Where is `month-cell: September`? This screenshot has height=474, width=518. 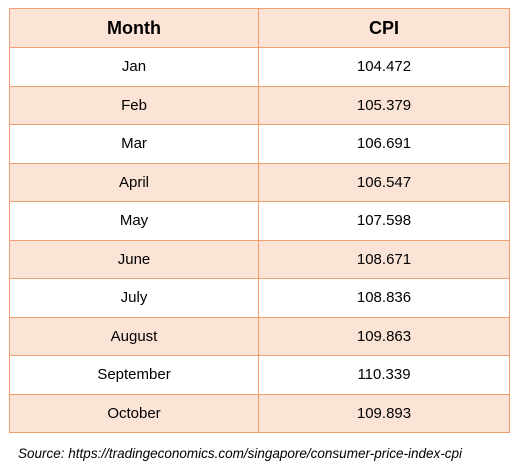
month-cell: September is located at coordinates (134, 375).